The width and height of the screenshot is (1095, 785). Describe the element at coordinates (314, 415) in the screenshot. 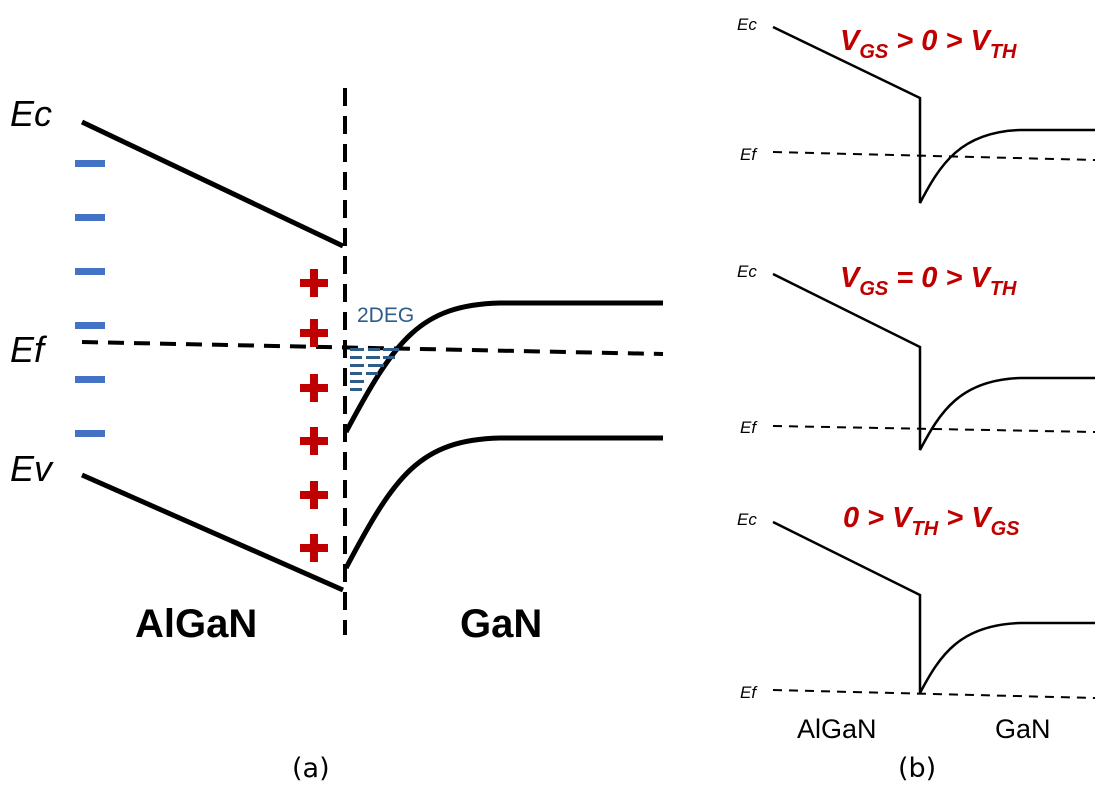

I see `positive-charges` at that location.